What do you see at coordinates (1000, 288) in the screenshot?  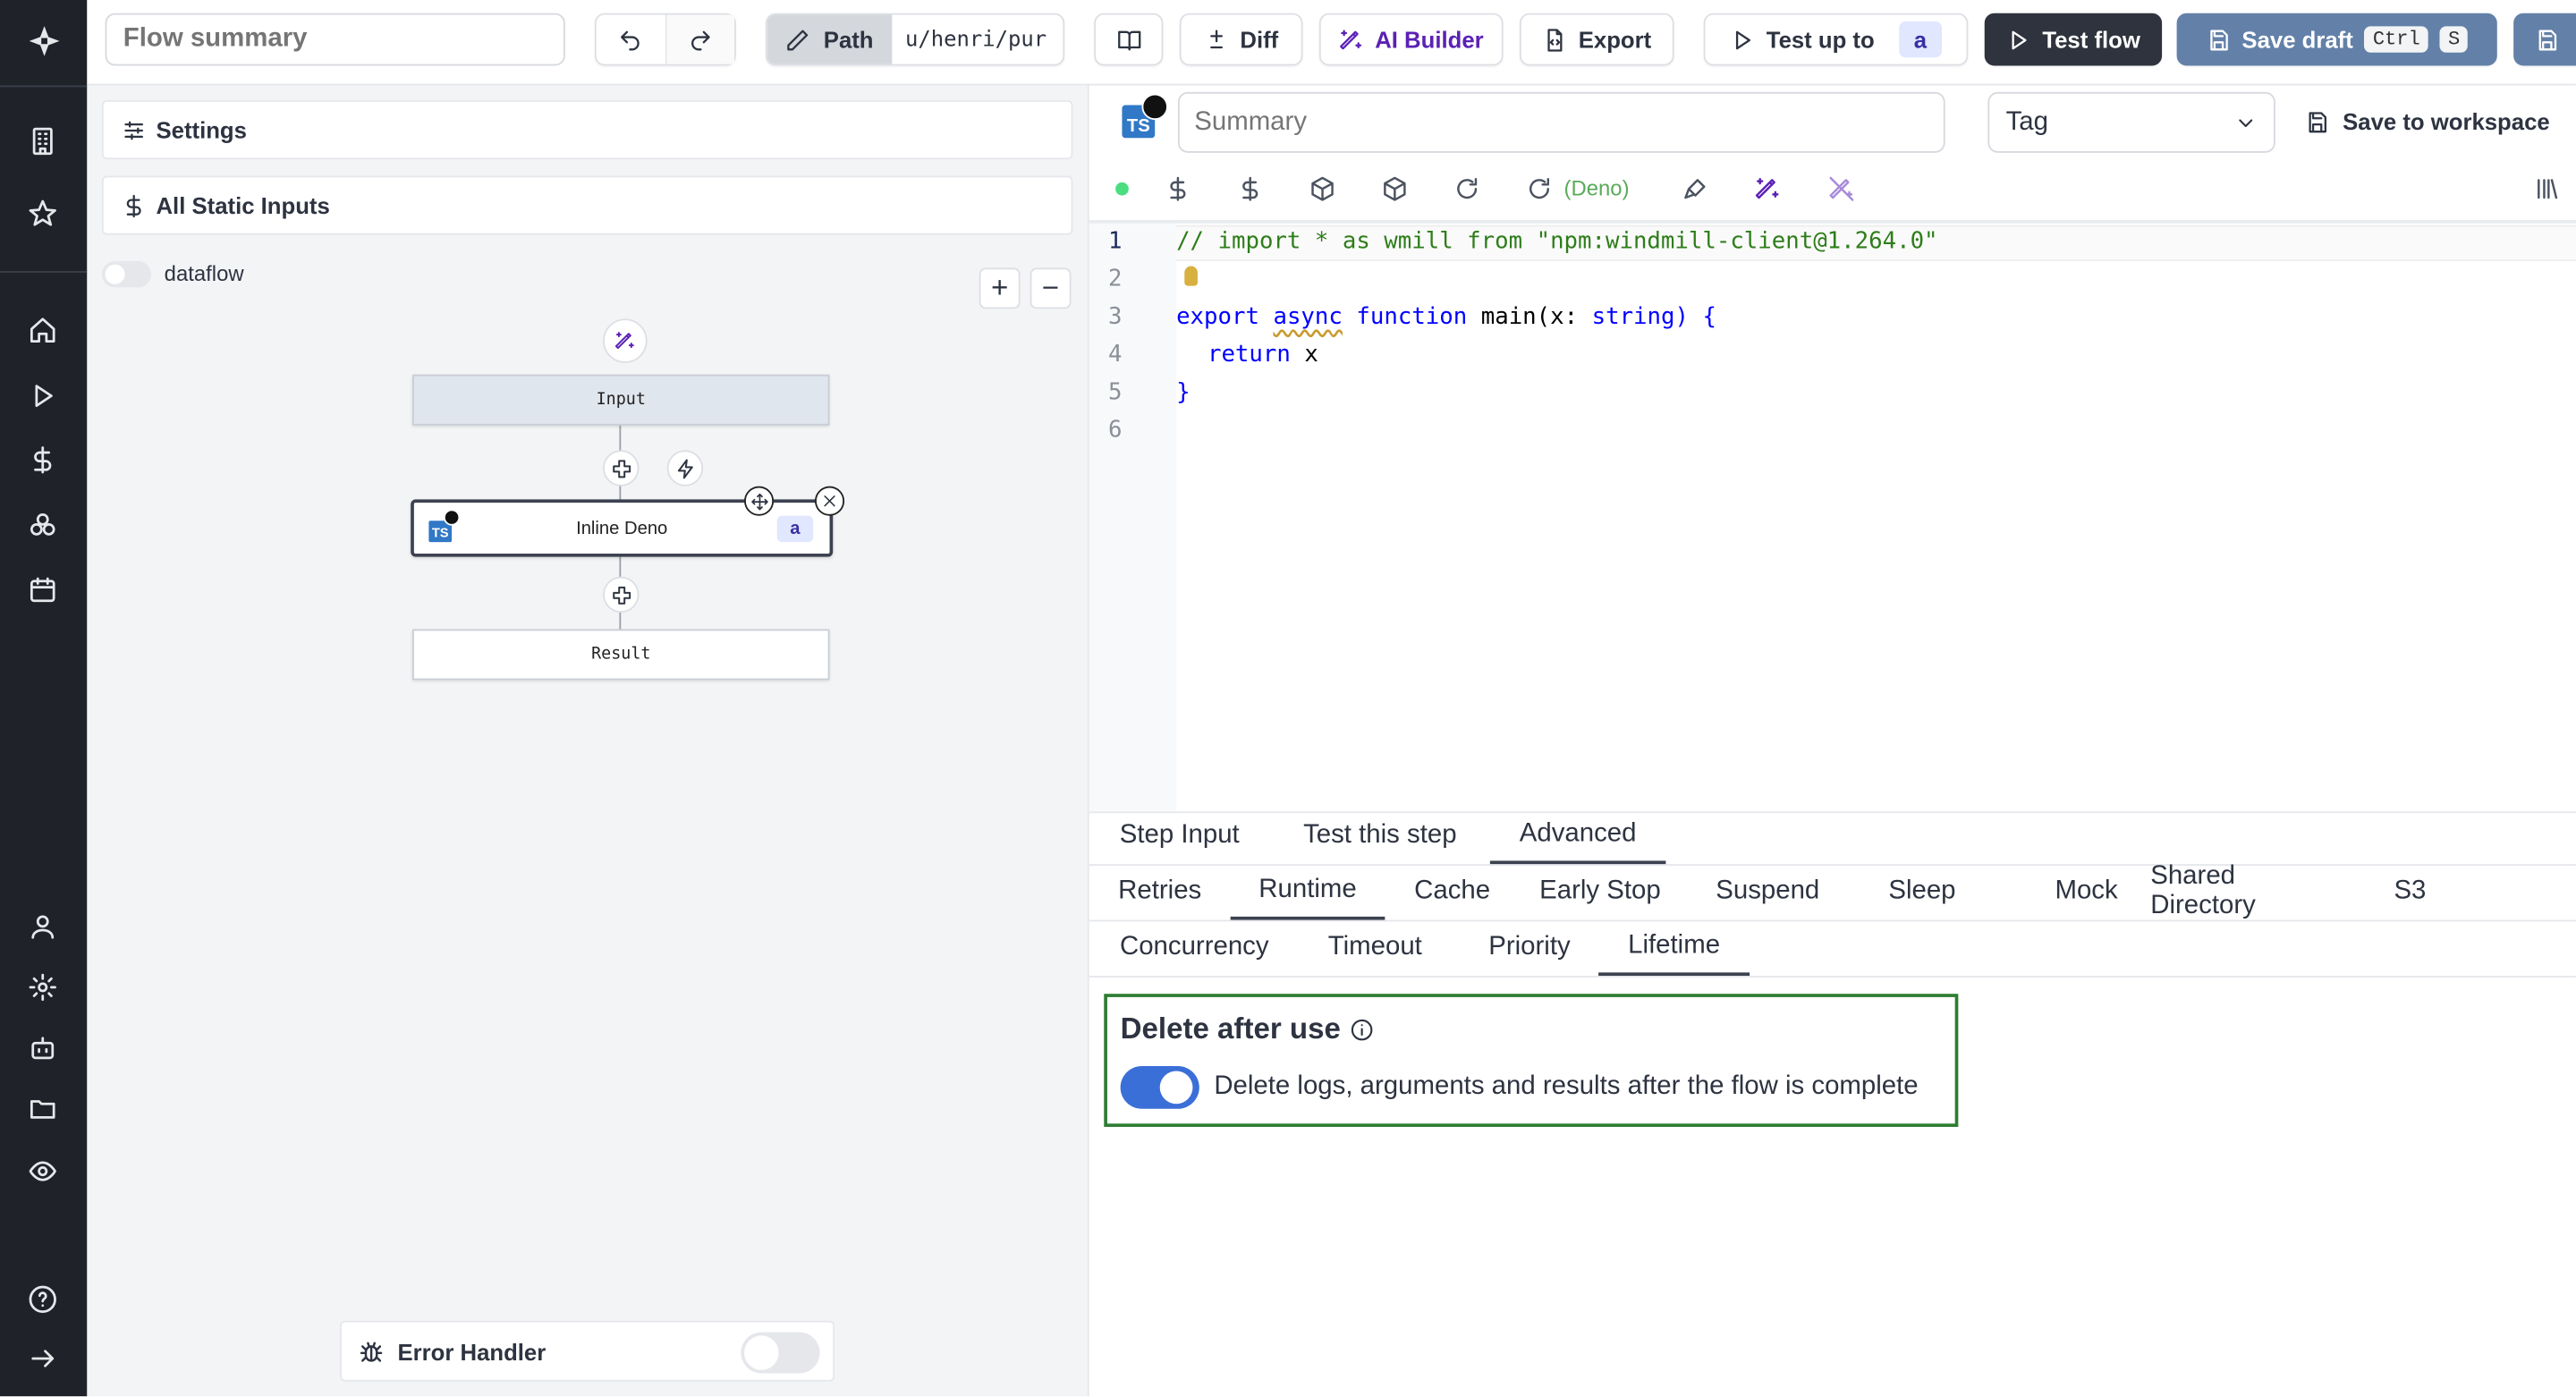 I see `zoom-in-button: +` at bounding box center [1000, 288].